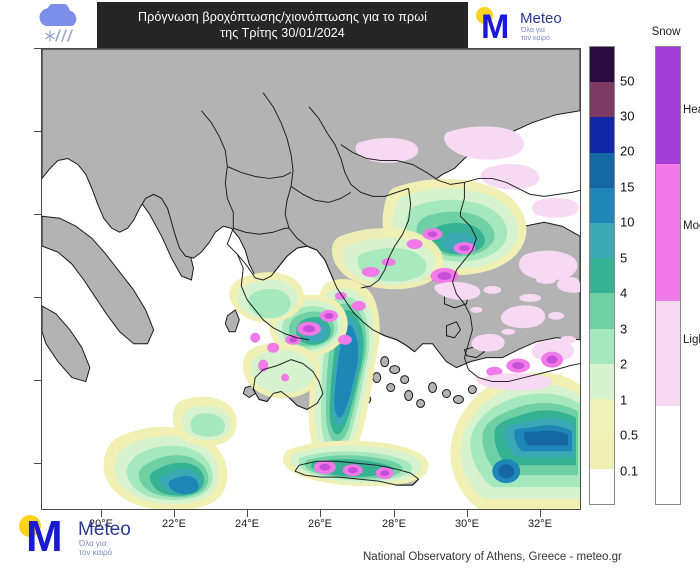  Describe the element at coordinates (101, 524) in the screenshot. I see `xtick-label: 20°E` at that location.